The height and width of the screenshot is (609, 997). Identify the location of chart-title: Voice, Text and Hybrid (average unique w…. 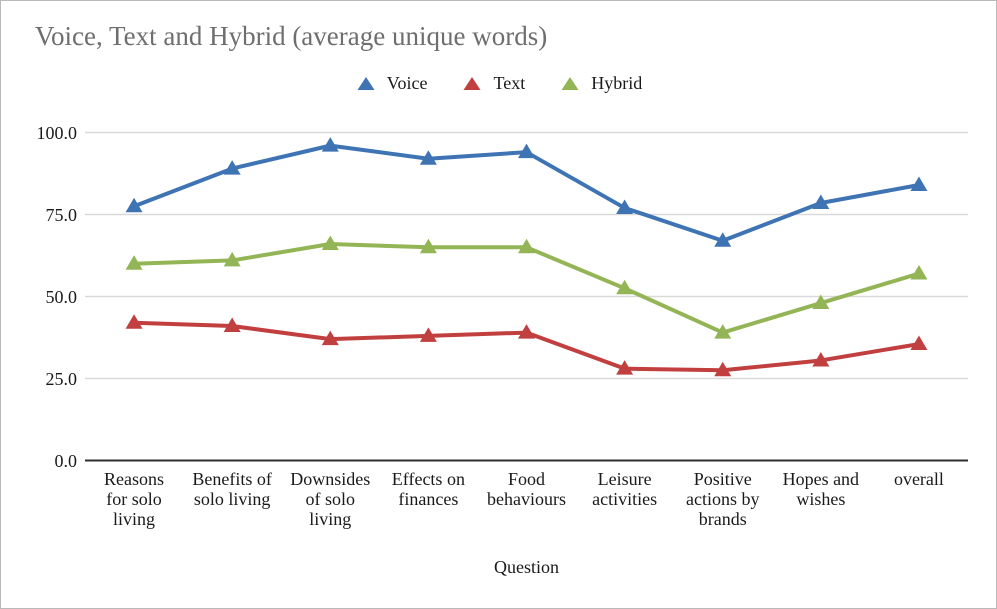
(291, 36).